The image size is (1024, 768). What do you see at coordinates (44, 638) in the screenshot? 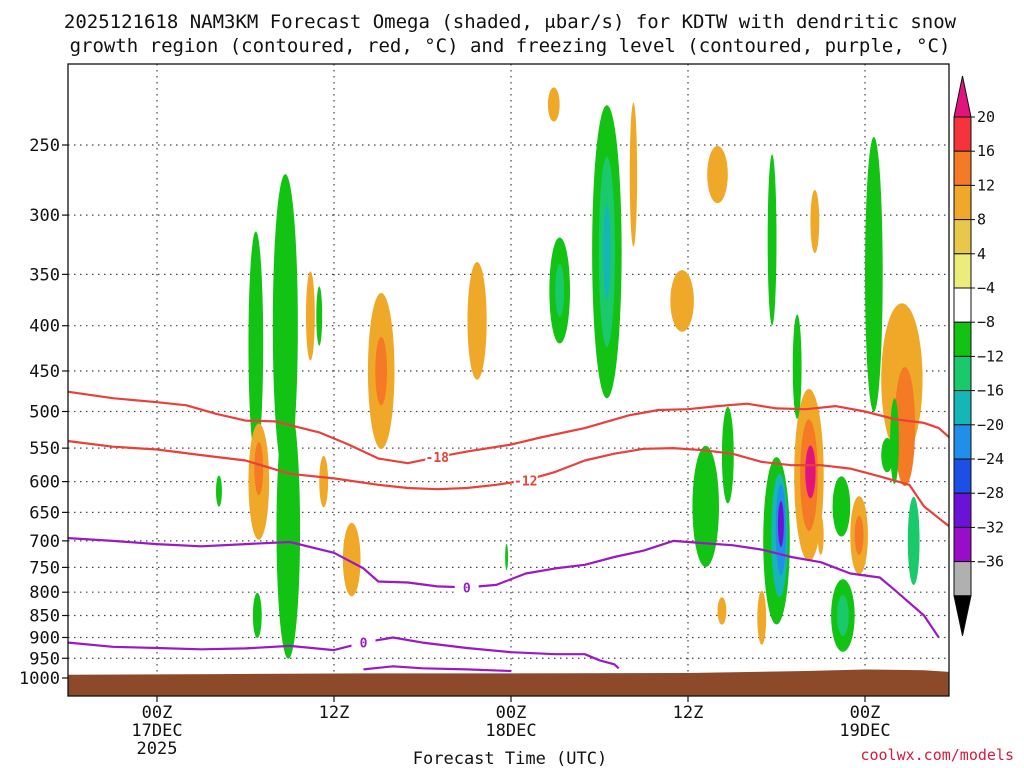
I see `y-tick-label: 900` at bounding box center [44, 638].